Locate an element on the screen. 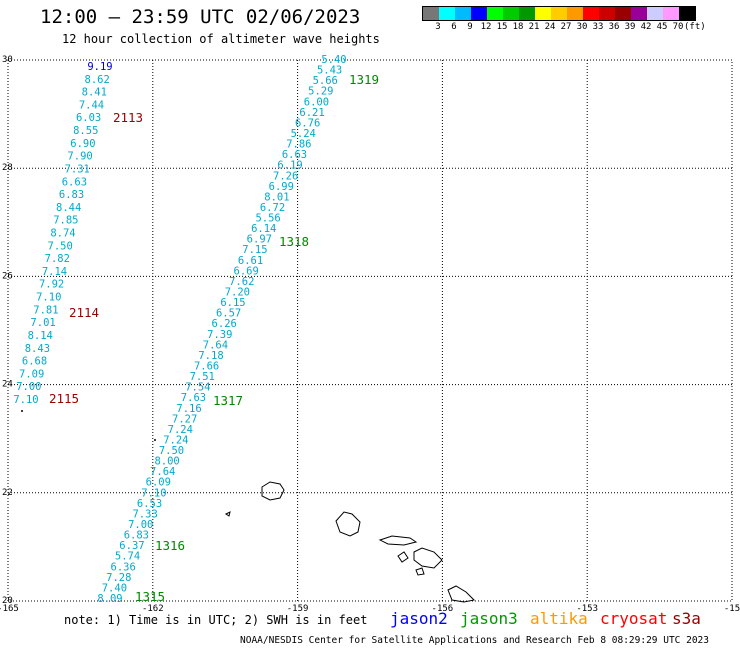 The image size is (740, 650). colorbar-label: (ft) is located at coordinates (695, 27).